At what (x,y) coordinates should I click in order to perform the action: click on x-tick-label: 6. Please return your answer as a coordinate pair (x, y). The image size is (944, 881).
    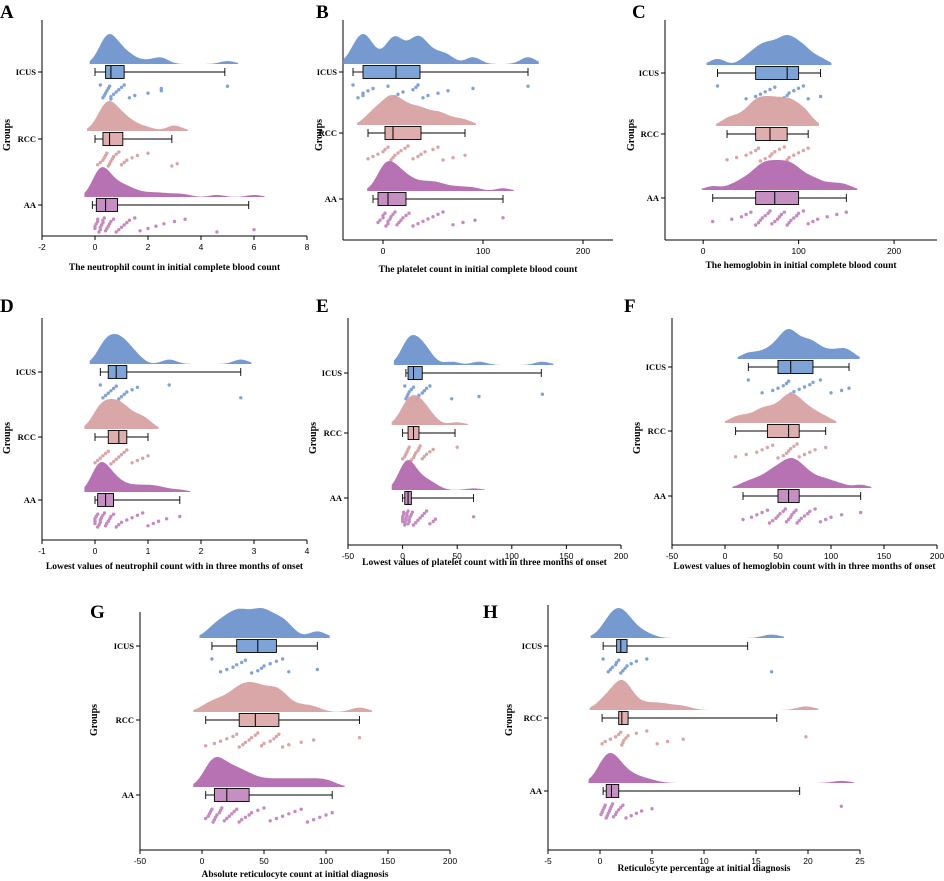
    Looking at the image, I should click on (254, 247).